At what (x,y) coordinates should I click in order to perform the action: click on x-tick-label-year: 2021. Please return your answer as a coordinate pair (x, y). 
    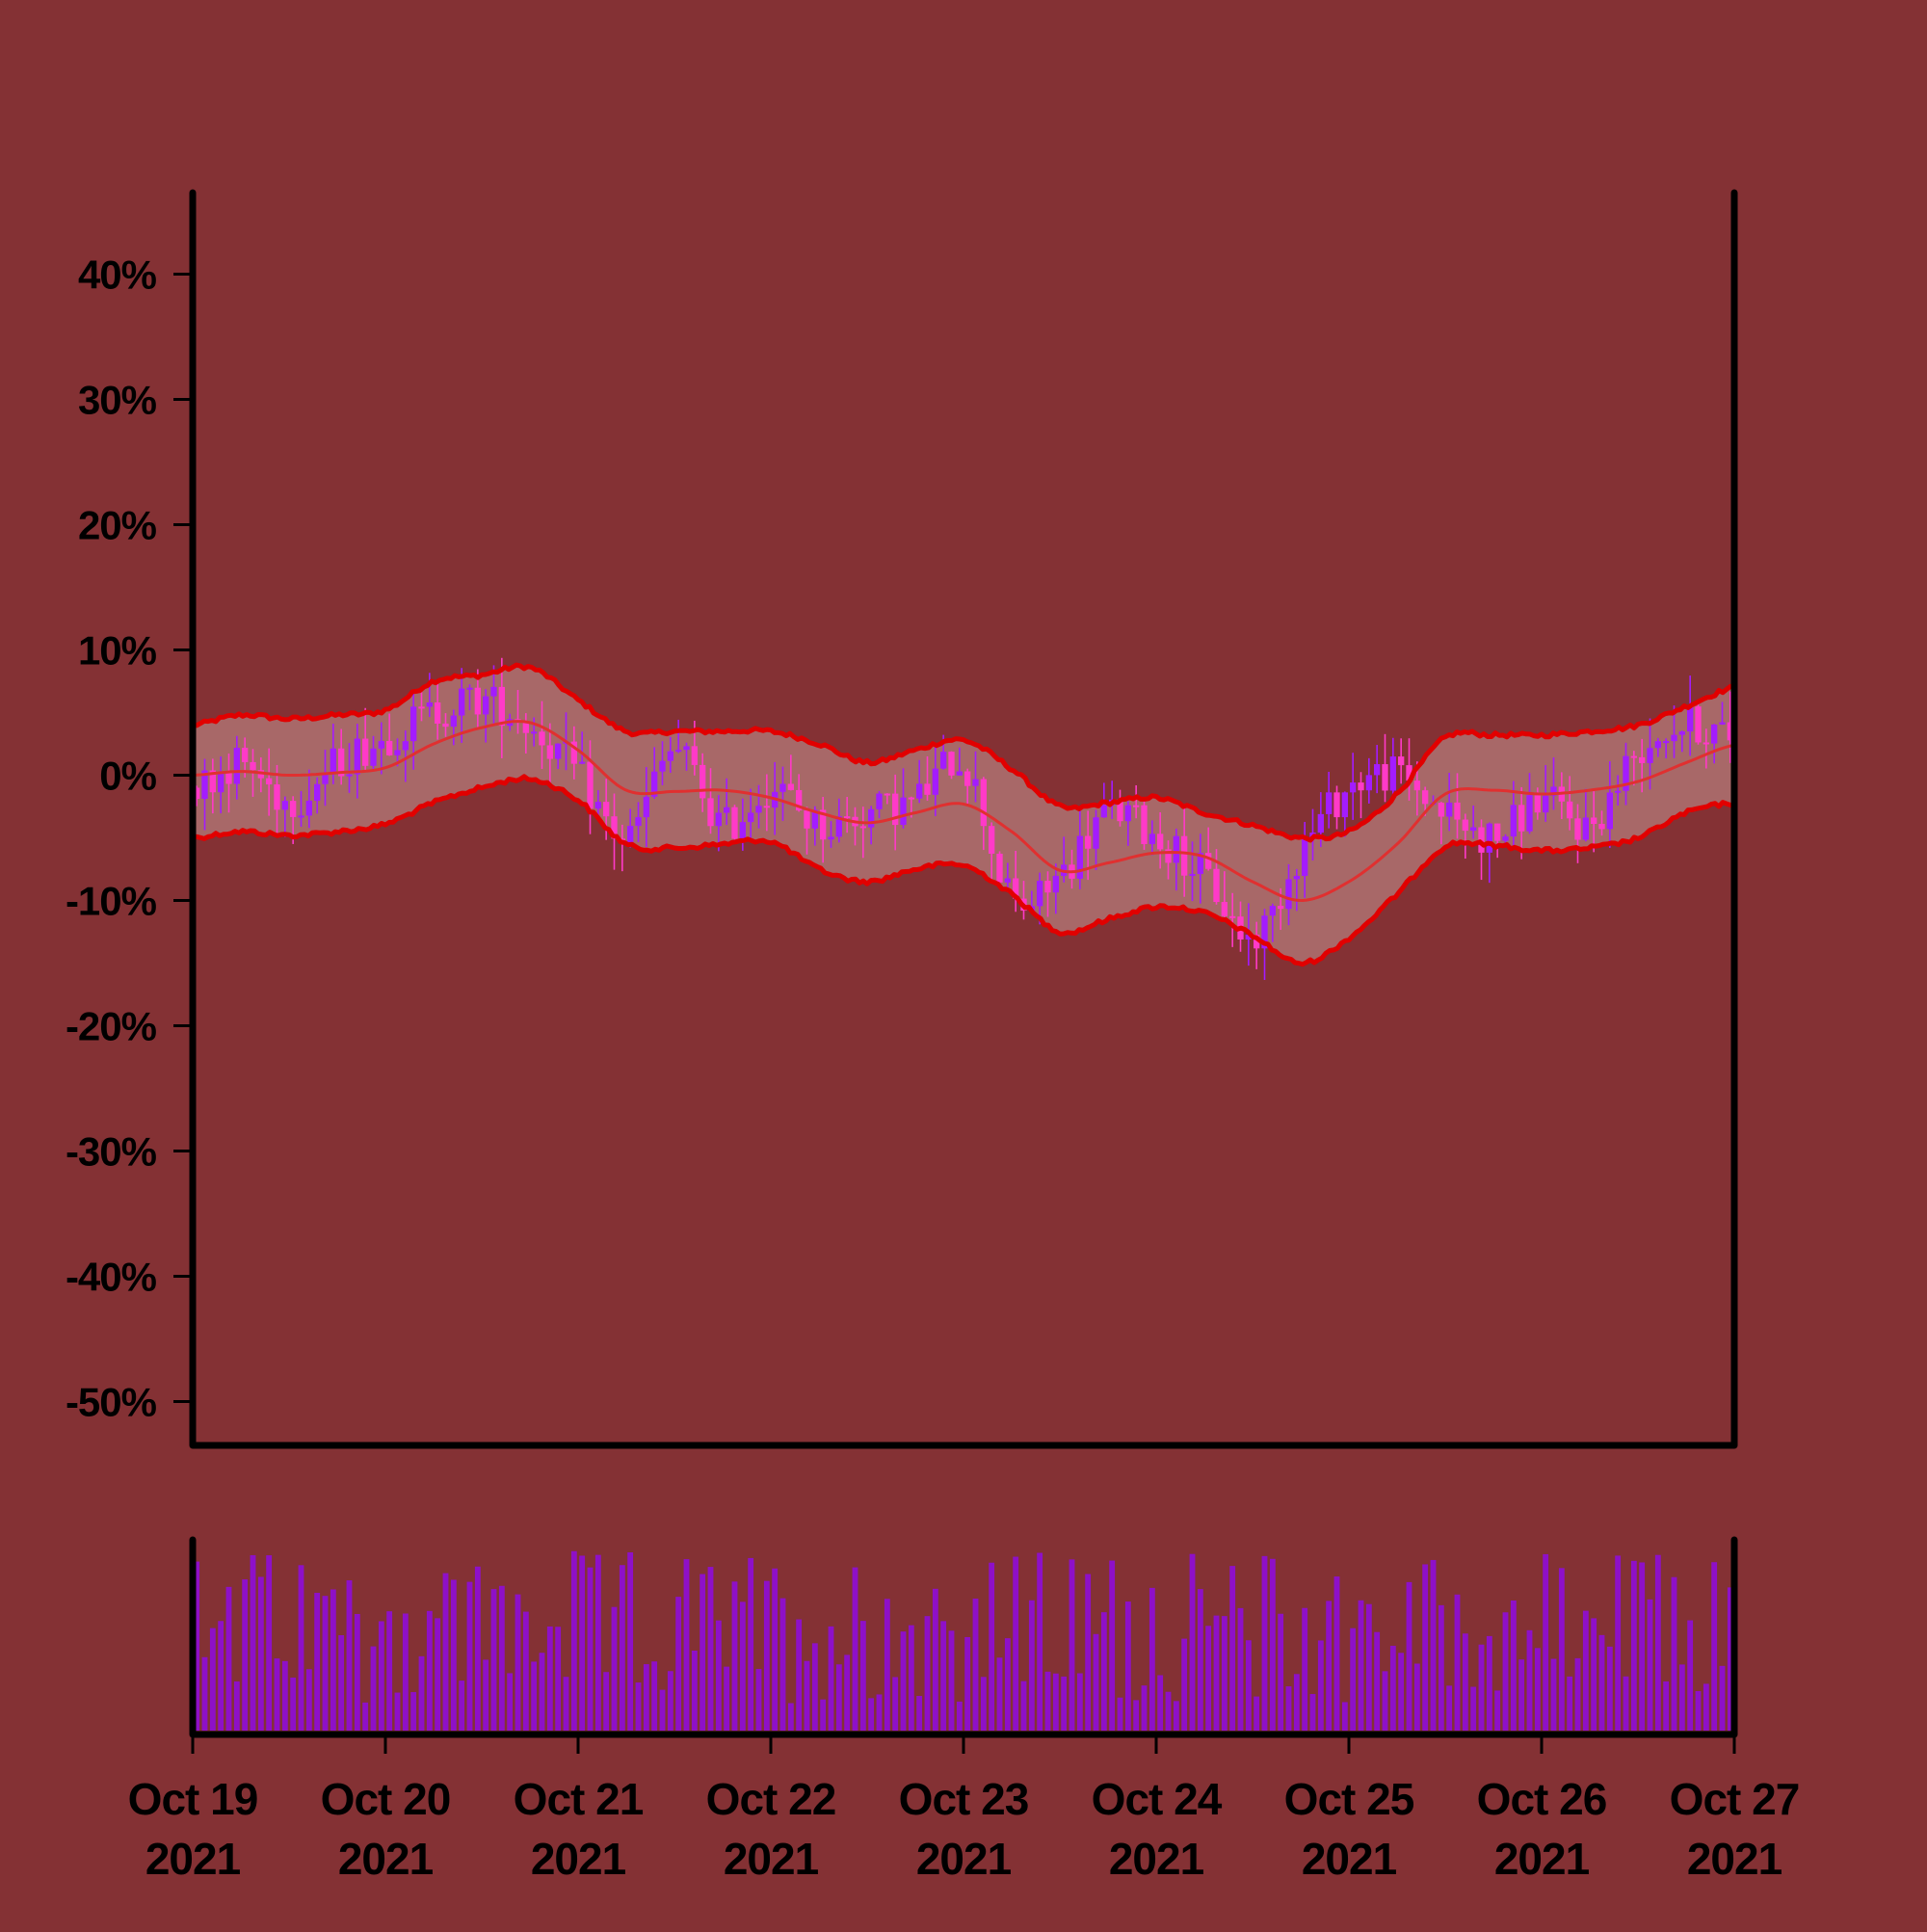
    Looking at the image, I should click on (578, 1859).